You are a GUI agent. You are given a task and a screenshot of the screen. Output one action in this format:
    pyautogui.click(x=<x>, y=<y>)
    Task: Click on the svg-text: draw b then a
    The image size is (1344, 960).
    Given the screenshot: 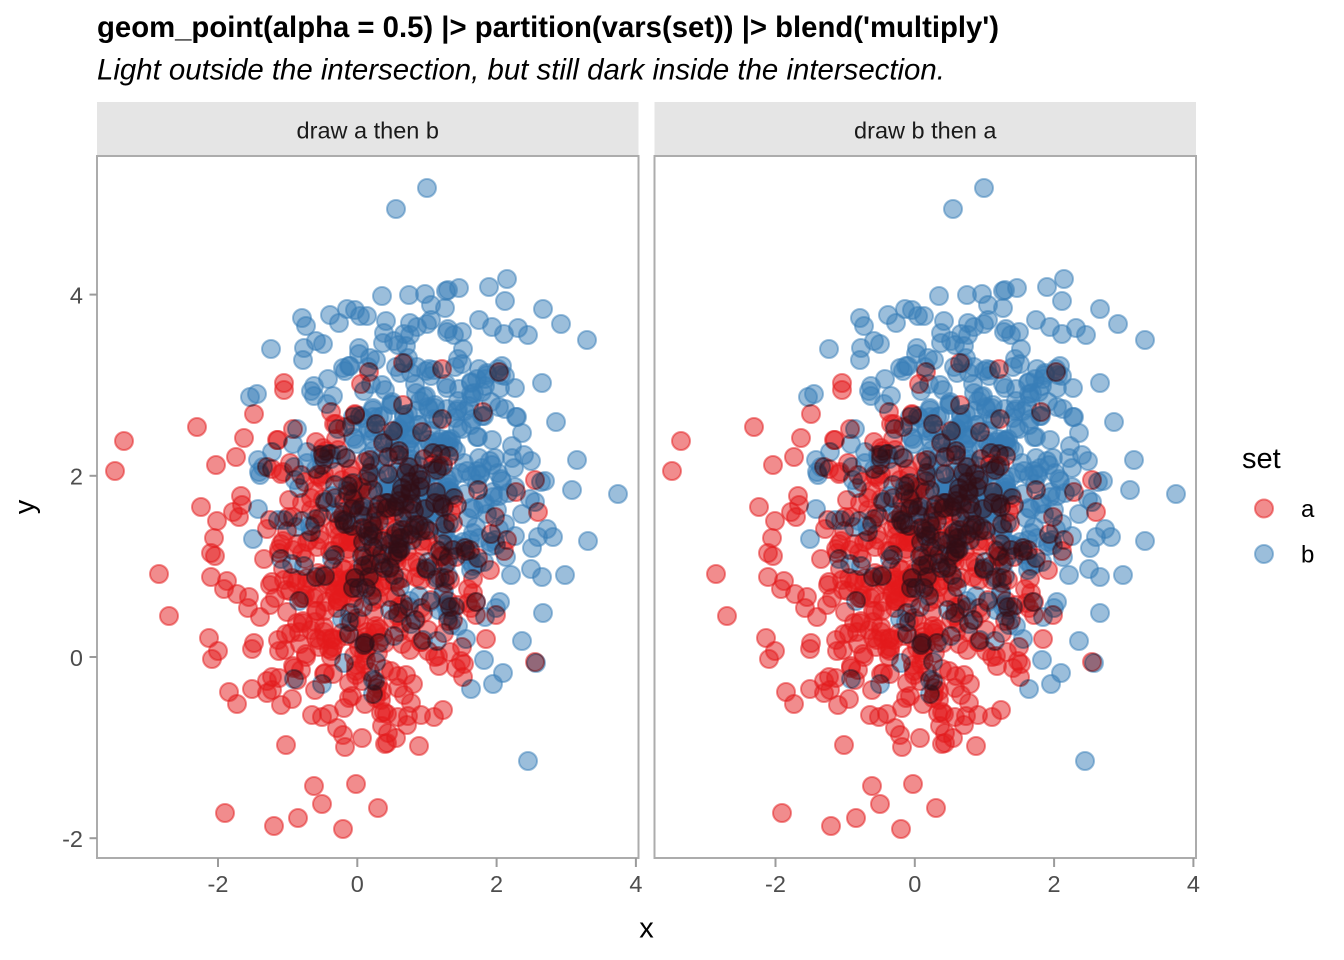 What is the action you would take?
    pyautogui.click(x=925, y=131)
    